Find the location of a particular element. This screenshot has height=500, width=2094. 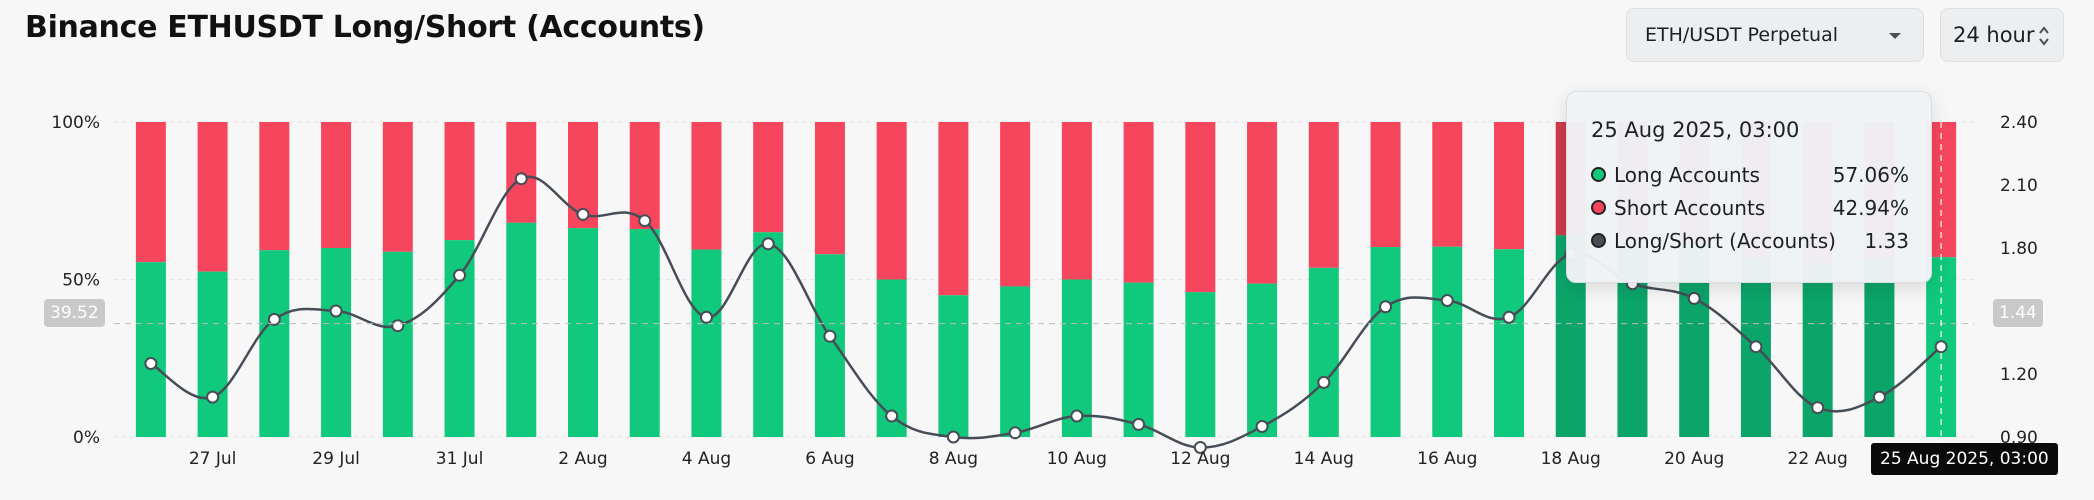

tooltip-row-ratio: Long/Short (Accounts) 1.33 is located at coordinates (1750, 240).